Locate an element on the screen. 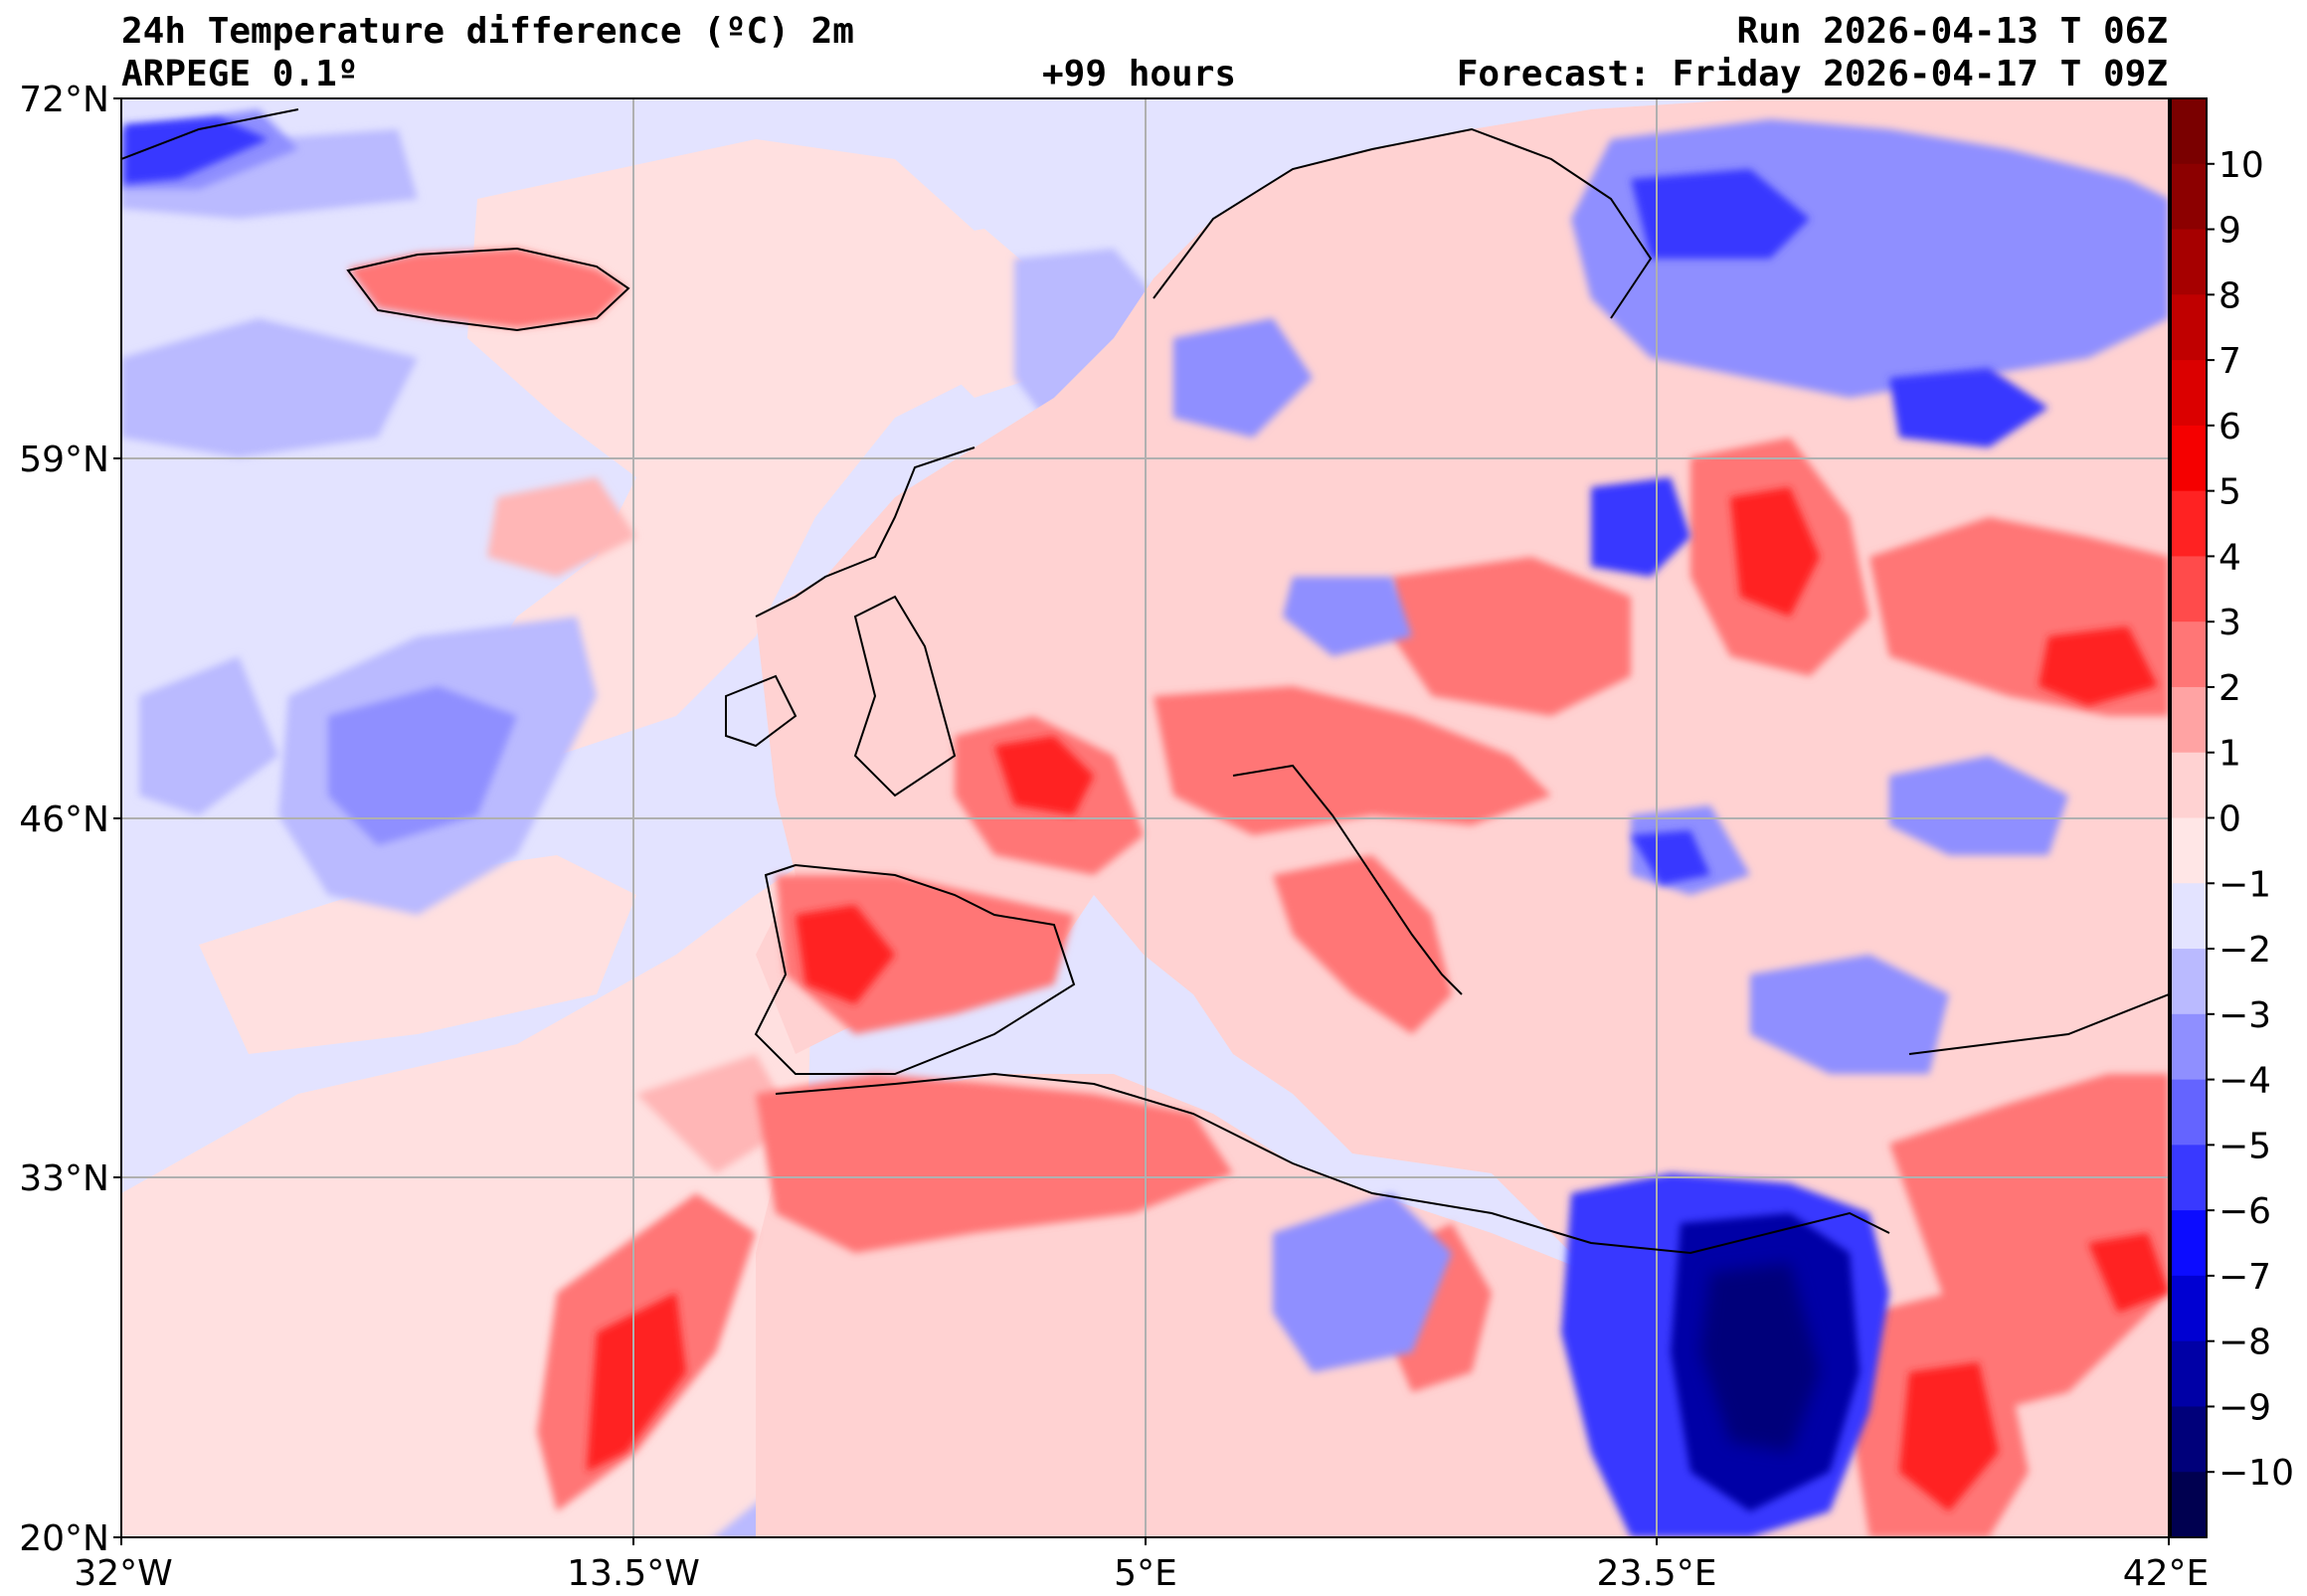 The image size is (2307, 1596). colorbar-tick-label: 5 is located at coordinates (2229, 493).